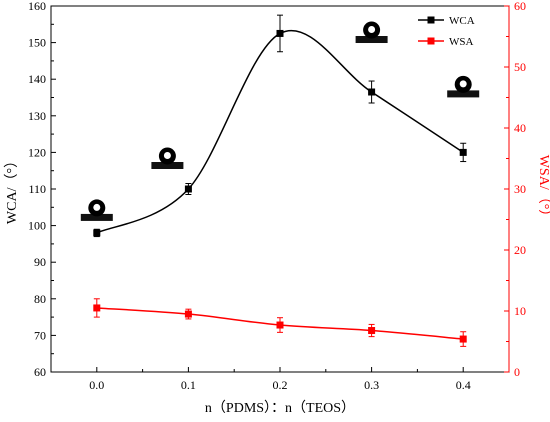 This screenshot has width=550, height=422. What do you see at coordinates (40, 262) in the screenshot?
I see `left-y-tick-label: 90` at bounding box center [40, 262].